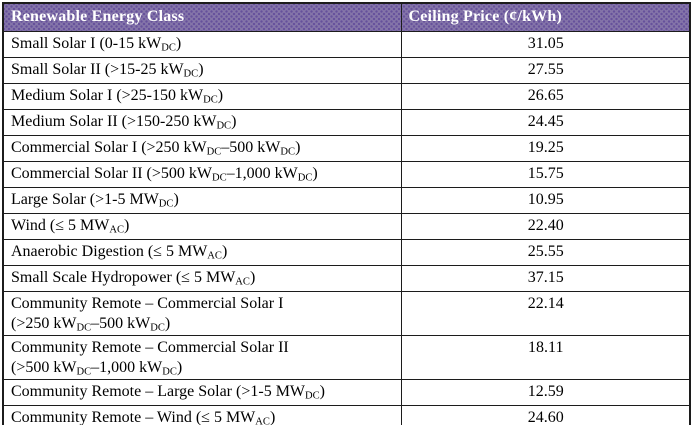 This screenshot has width=691, height=425. What do you see at coordinates (545, 70) in the screenshot?
I see `ceiling-price-cell: 27.55` at bounding box center [545, 70].